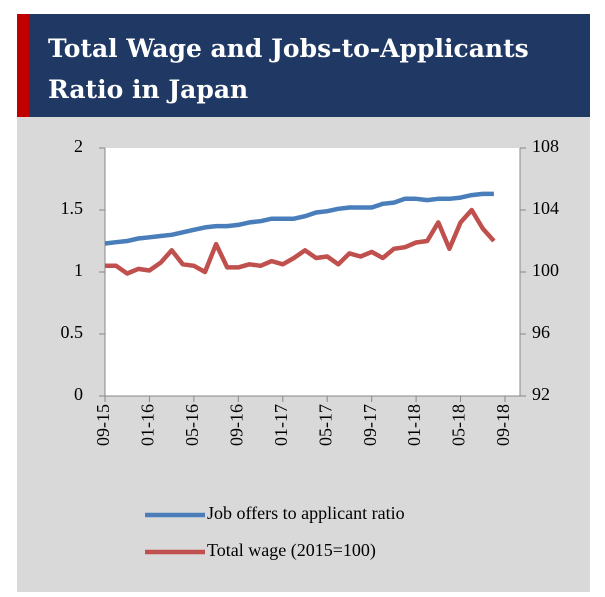 This screenshot has width=605, height=597. Describe the element at coordinates (288, 48) in the screenshot. I see `chart-title: Total Wage and Jobs-to-Applicants` at that location.